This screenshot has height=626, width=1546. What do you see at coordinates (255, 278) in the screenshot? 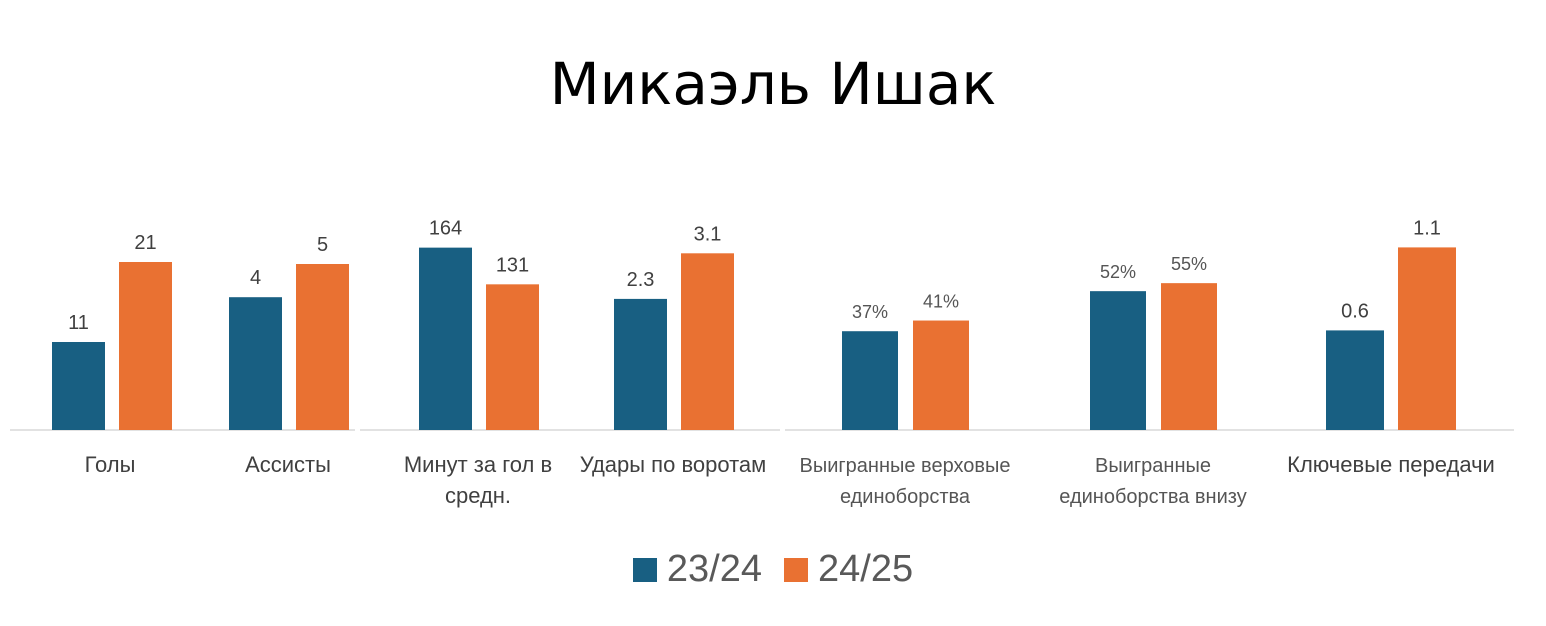
I see `data-label-23-24-cat-1: 4` at bounding box center [255, 278].